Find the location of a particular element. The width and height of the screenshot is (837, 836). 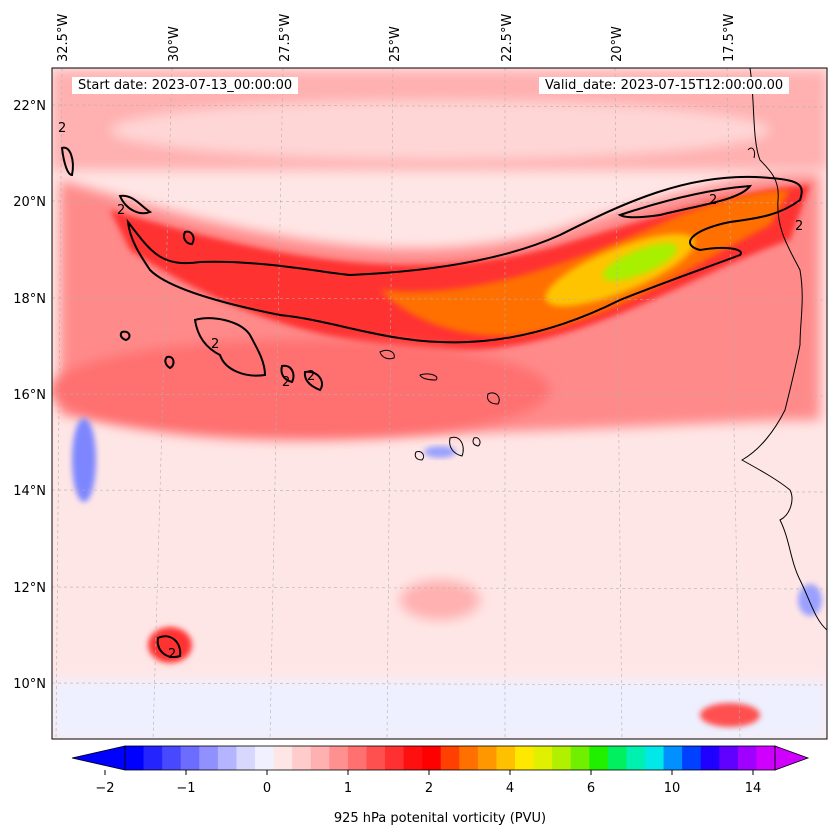

pv-core-green is located at coordinates (640, 262).